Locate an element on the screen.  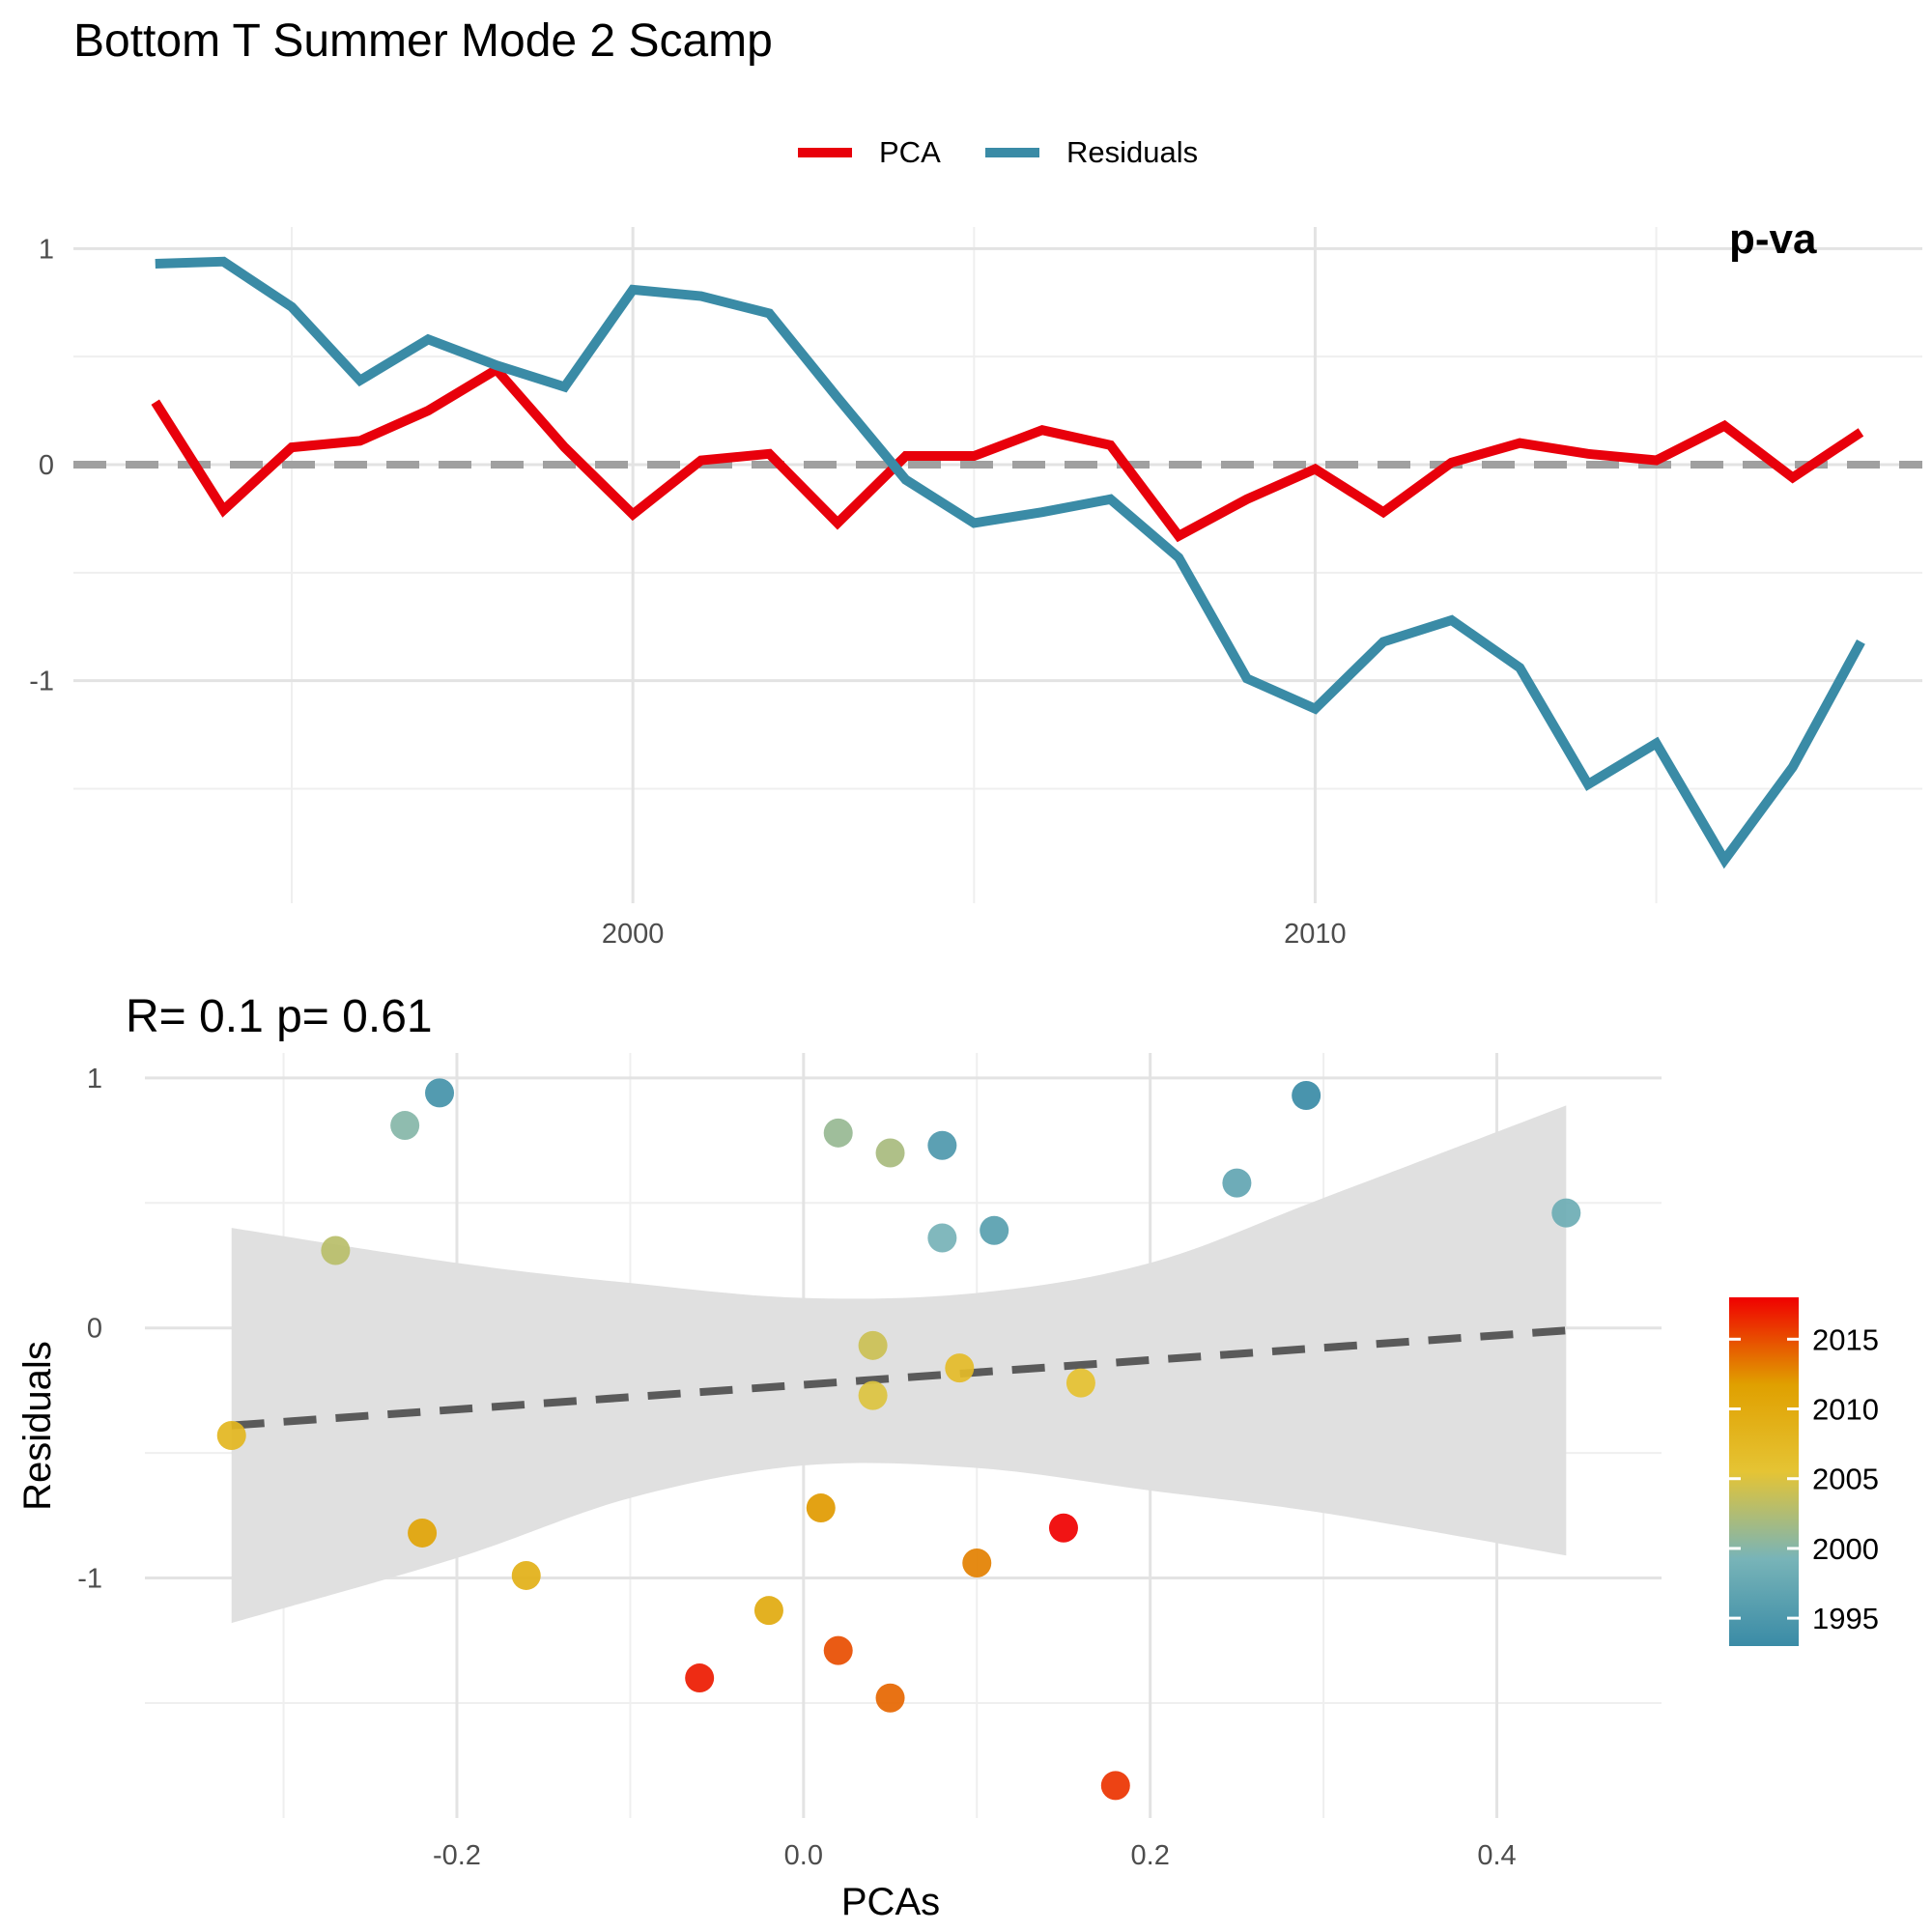
color-legend: 1995 2000 2005 2010 2015 is located at coordinates (1804, 1471).